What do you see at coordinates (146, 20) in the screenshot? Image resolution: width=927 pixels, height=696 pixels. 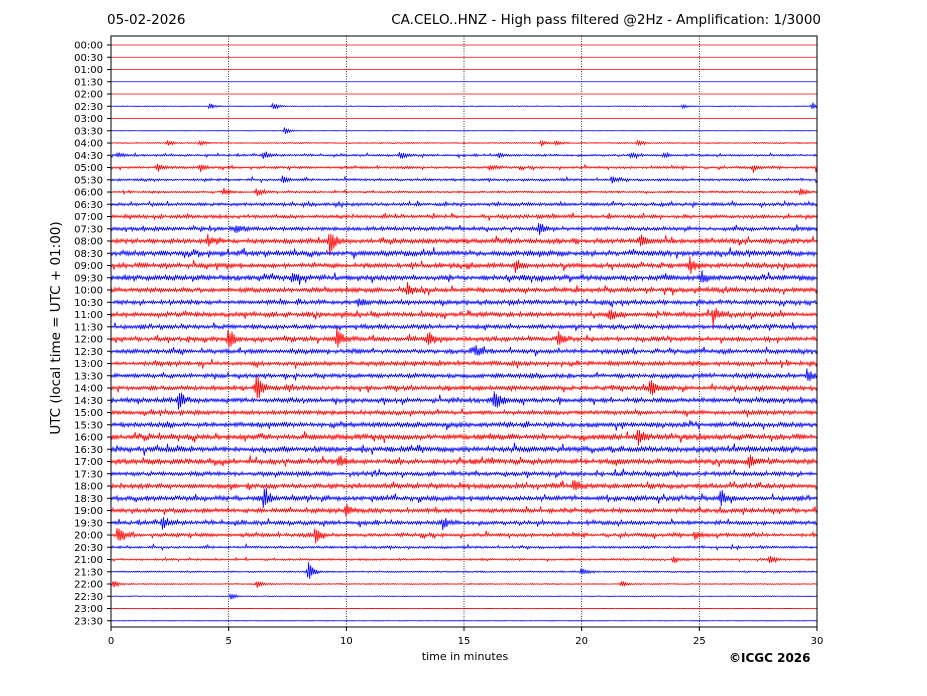 I see `date-label: 05-02-2026` at bounding box center [146, 20].